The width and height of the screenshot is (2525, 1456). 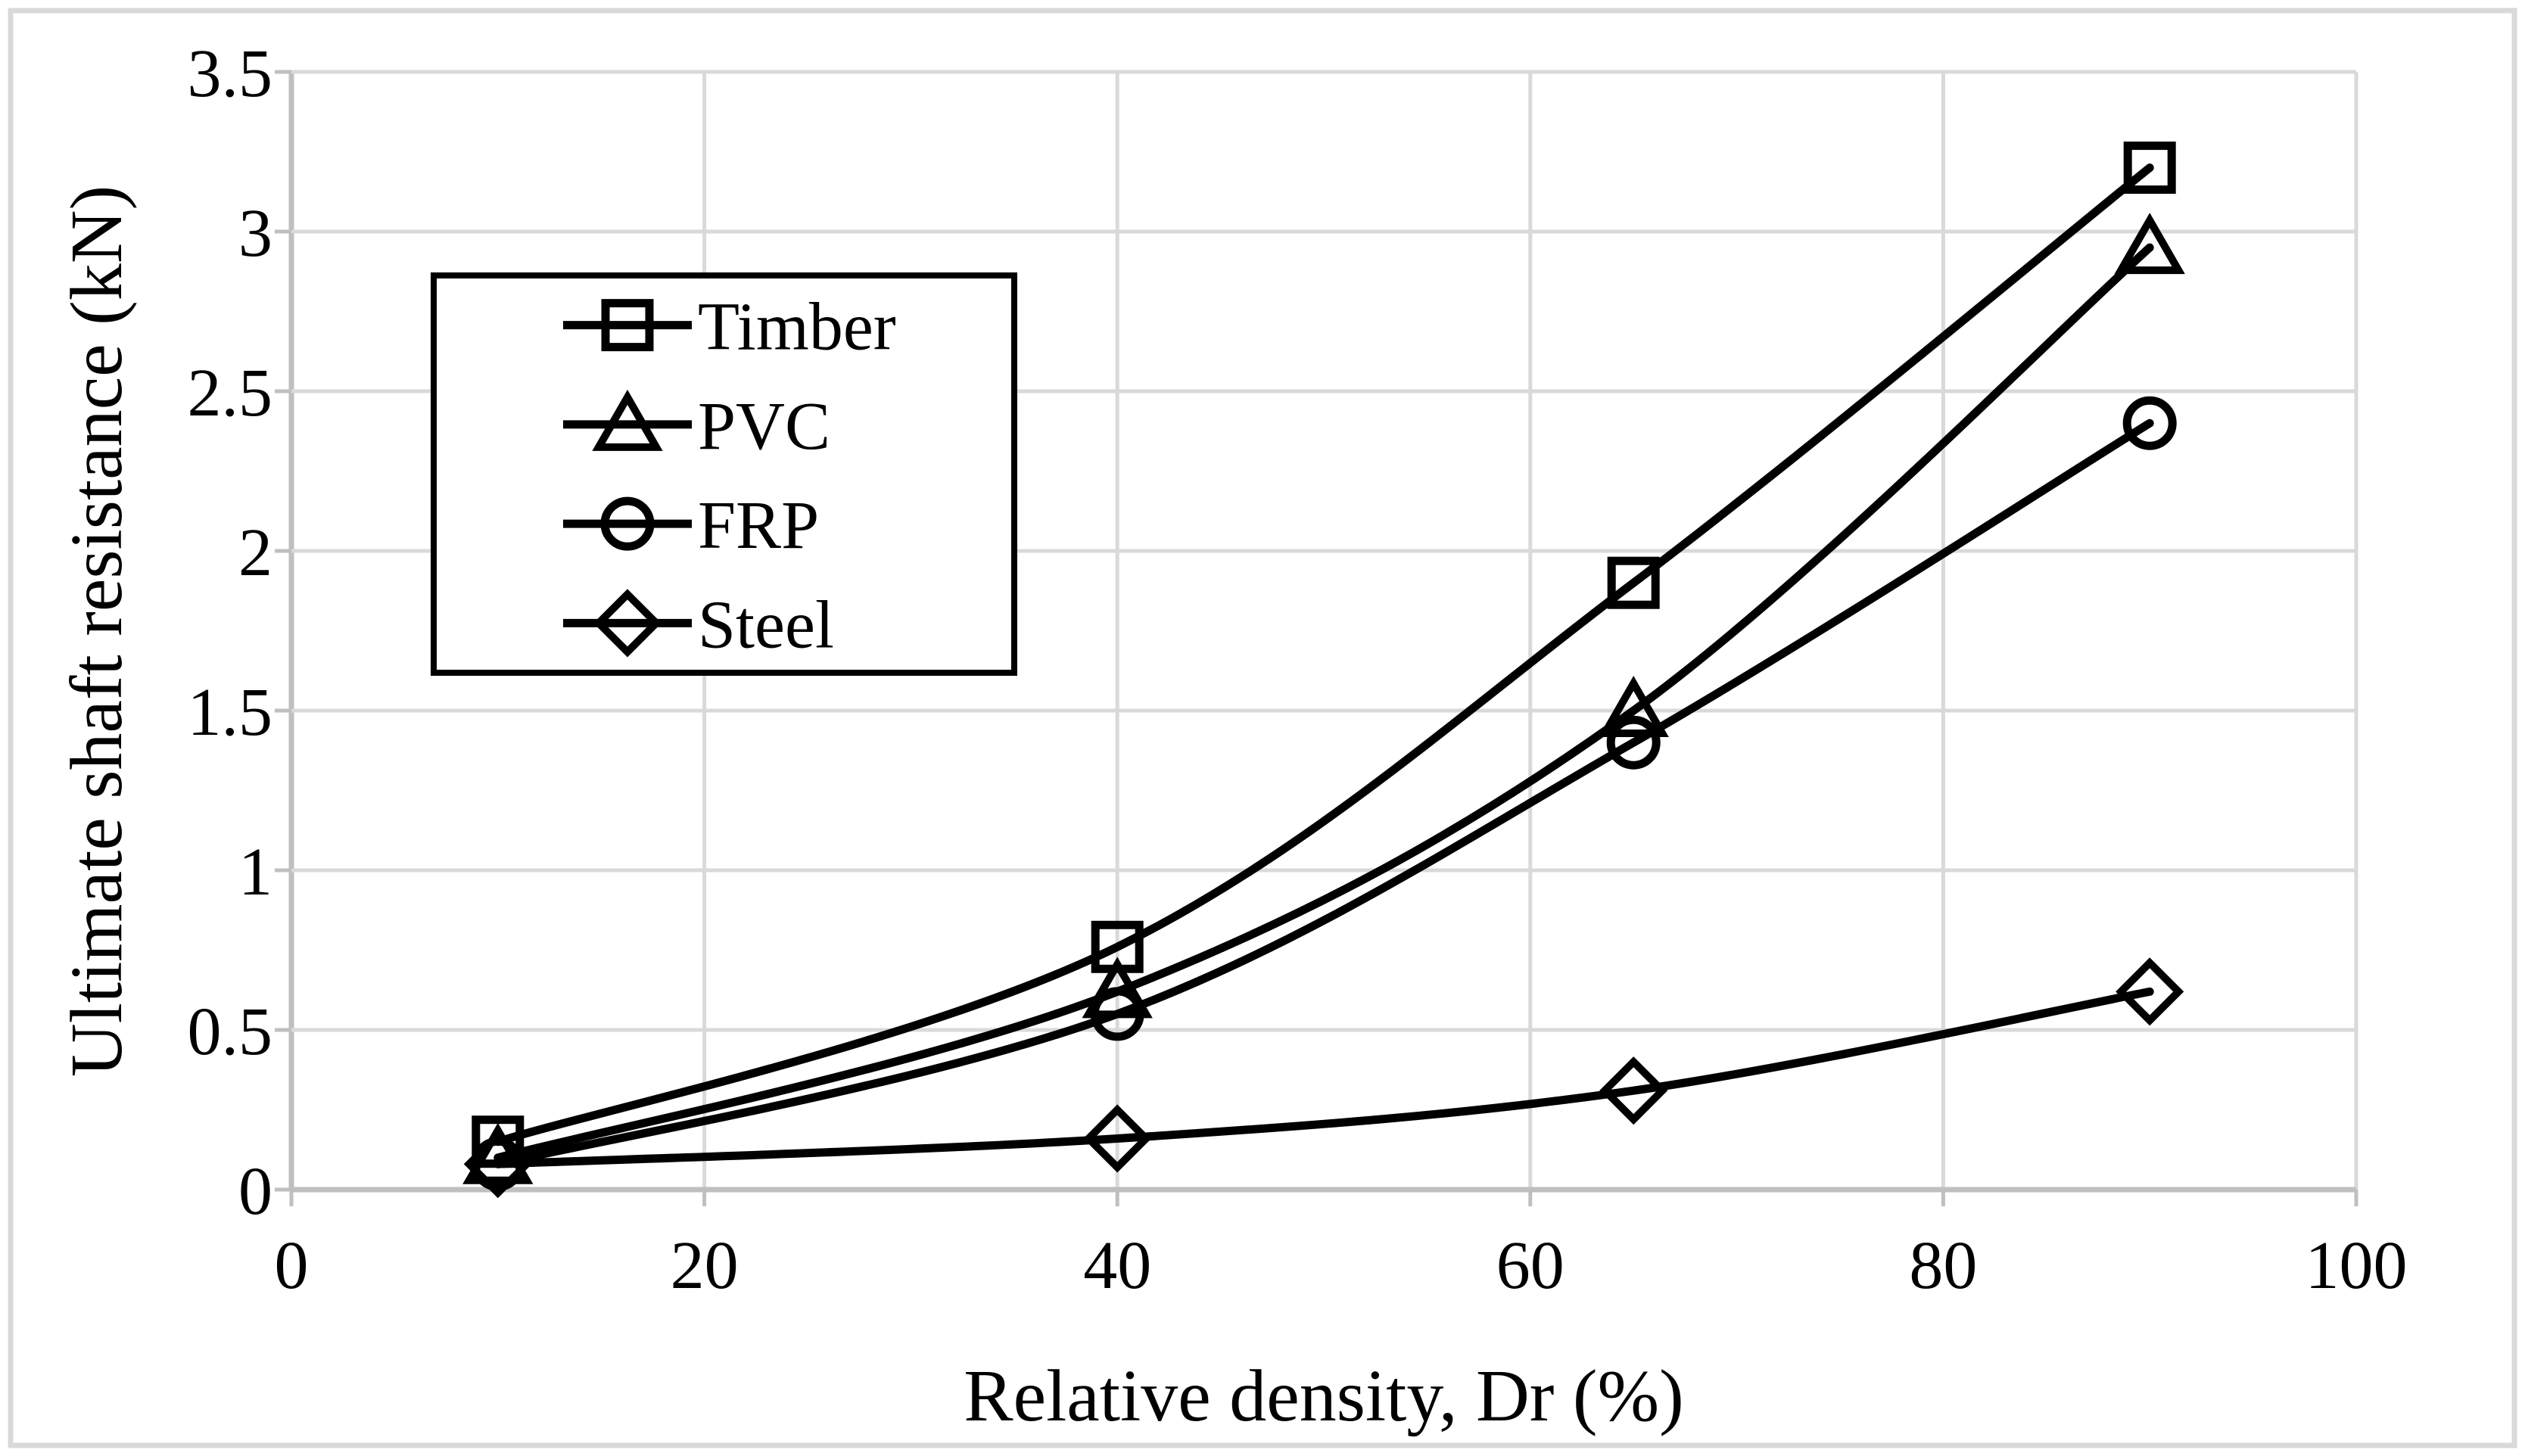 What do you see at coordinates (1943, 1265) in the screenshot?
I see `x-tick-label-80: 80` at bounding box center [1943, 1265].